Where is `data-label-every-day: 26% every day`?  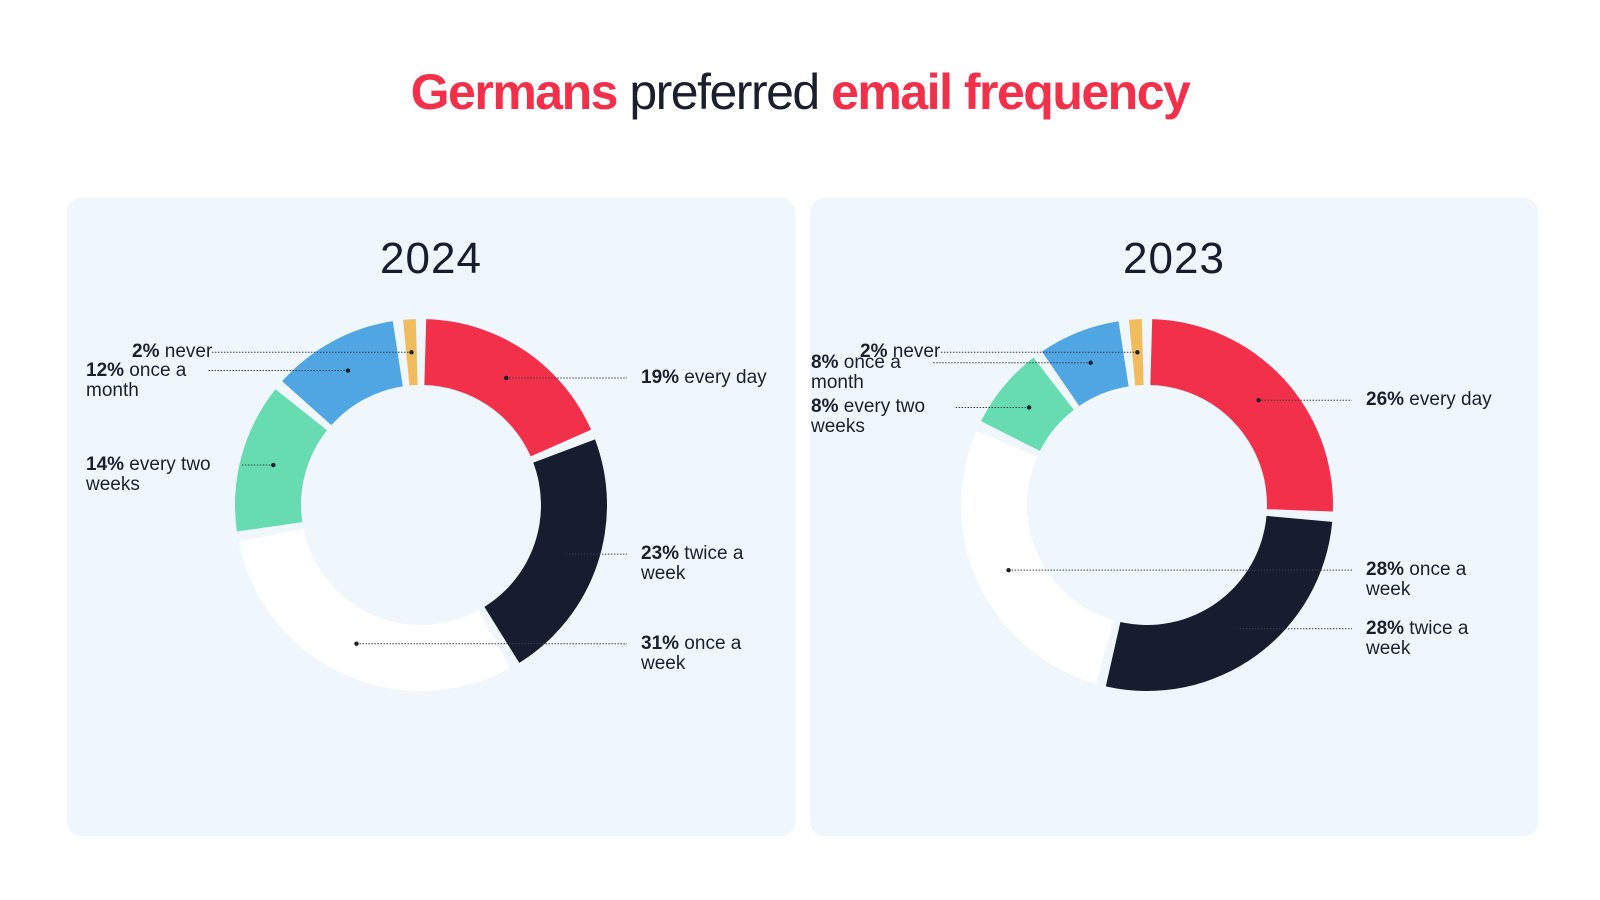
data-label-every-day: 26% every day is located at coordinates (1436, 400).